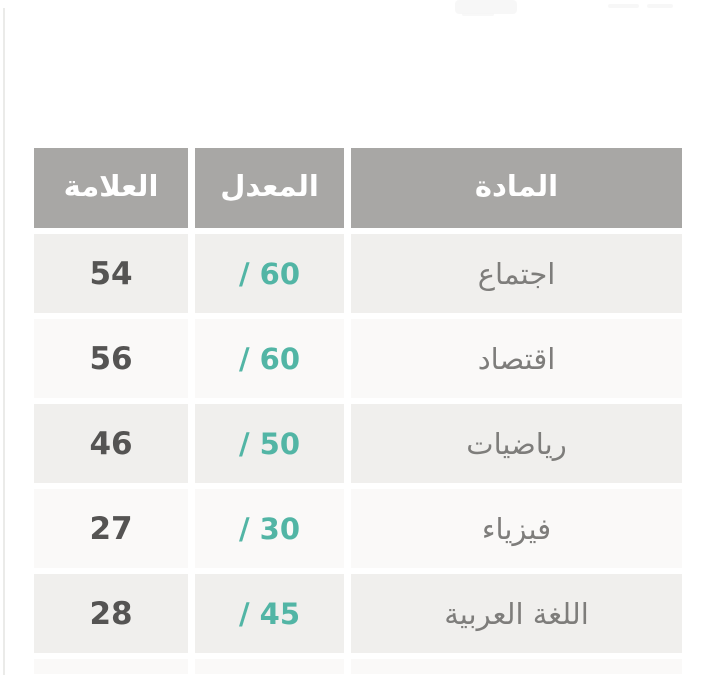  I want to click on faint-logo-underline-artifact, so click(478, 14).